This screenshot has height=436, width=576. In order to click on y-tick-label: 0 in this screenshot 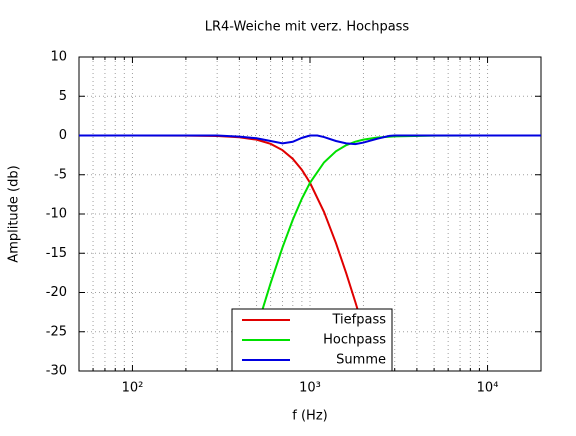, I will do `click(63, 135)`.